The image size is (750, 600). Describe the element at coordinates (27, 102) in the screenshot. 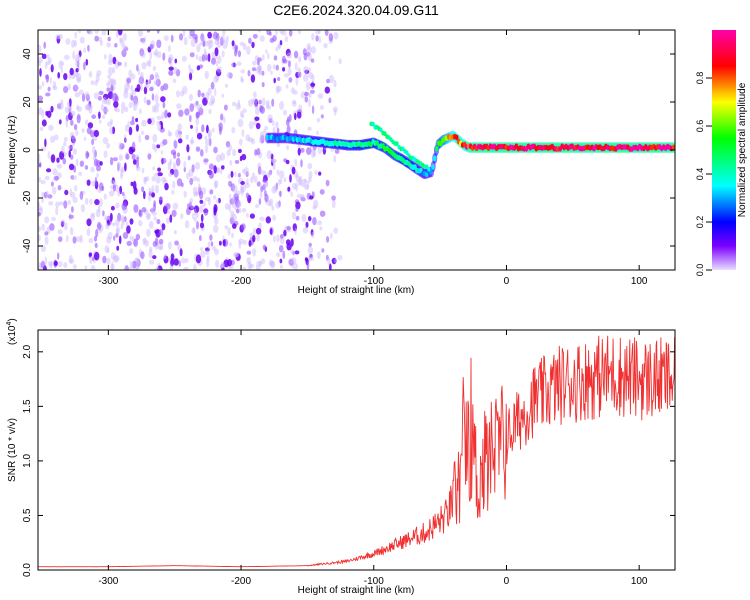

I see `y-tick-label: 20` at that location.